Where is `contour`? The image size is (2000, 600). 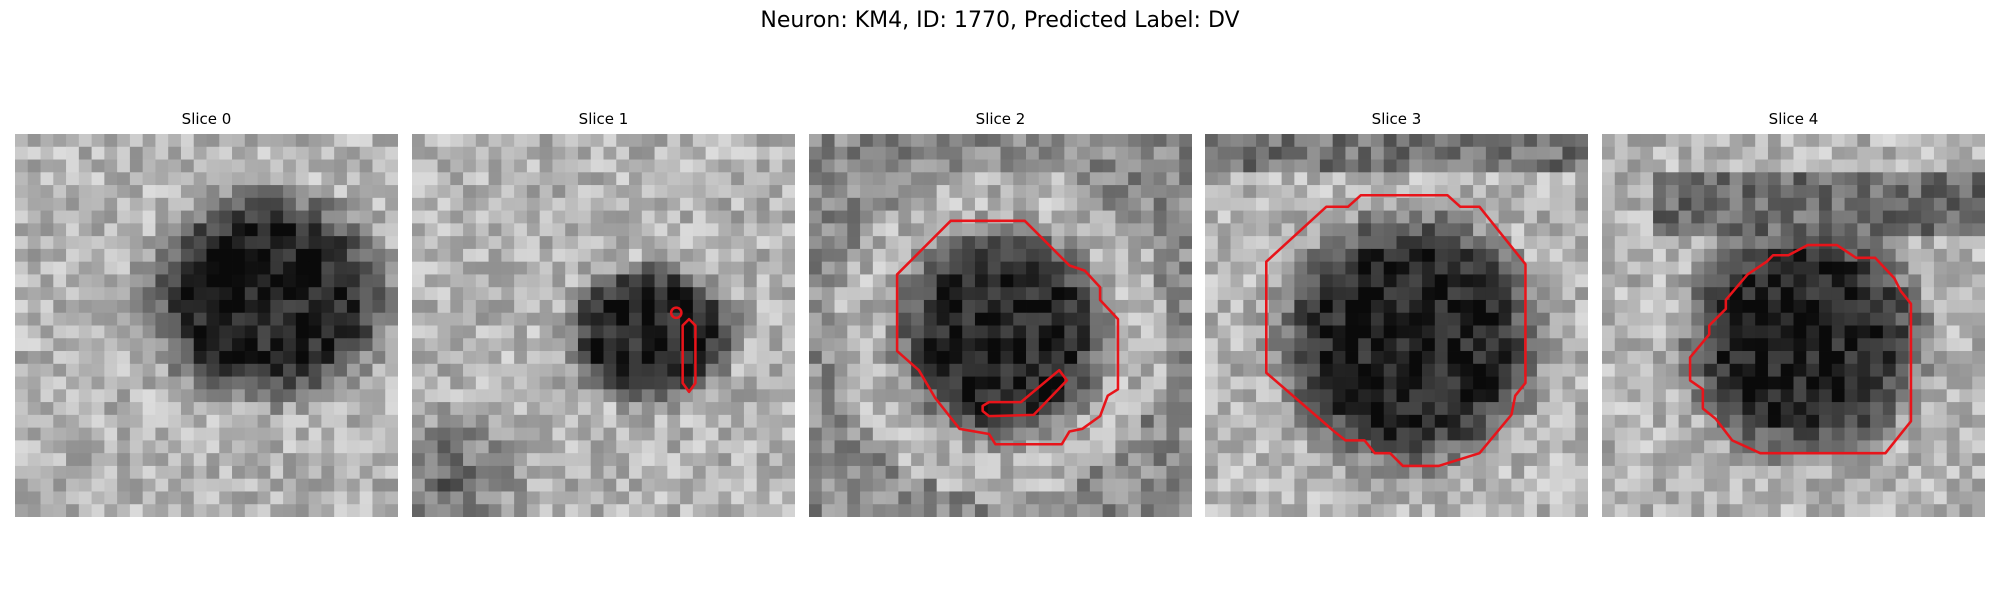 contour is located at coordinates (1007, 332).